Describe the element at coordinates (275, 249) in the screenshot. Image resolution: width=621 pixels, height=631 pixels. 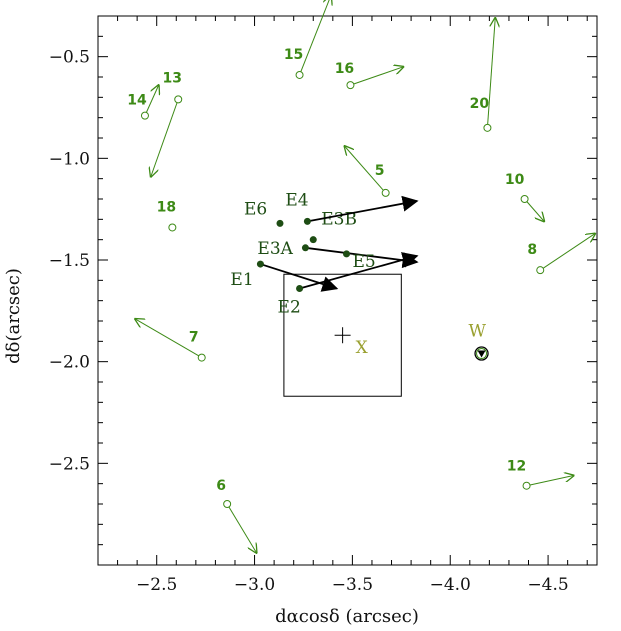
I see `maser-label: E3A` at that location.